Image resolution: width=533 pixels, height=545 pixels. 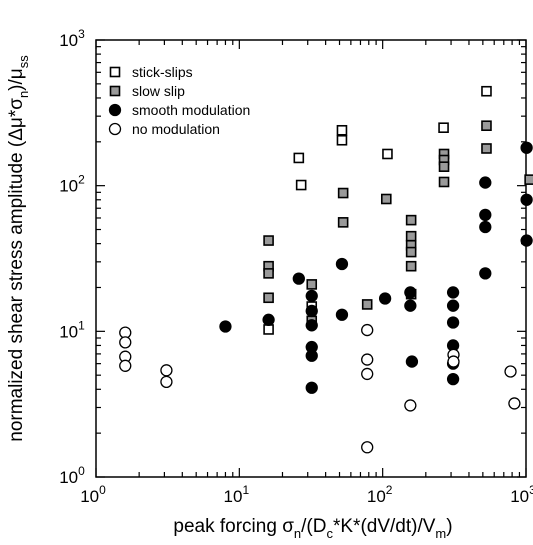 What do you see at coordinates (329, 533) in the screenshot?
I see `x-title-sub2: c` at bounding box center [329, 533].